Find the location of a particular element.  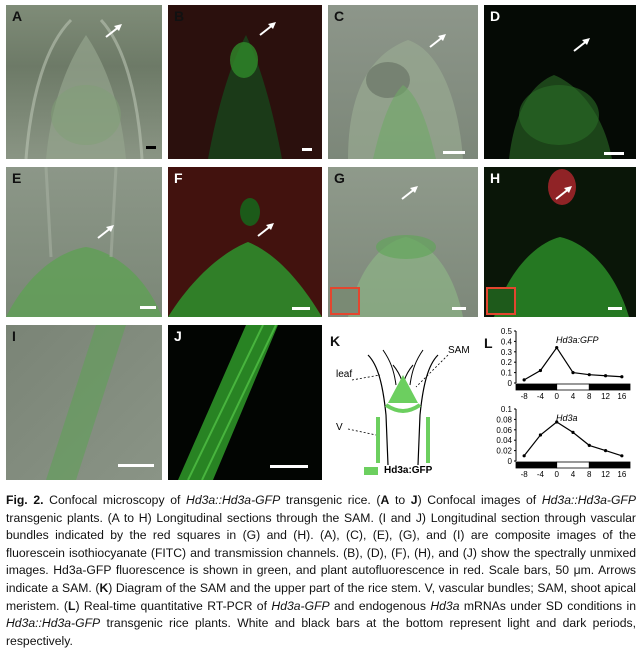

chart-title: Hd3a is located at coordinates (567, 418).